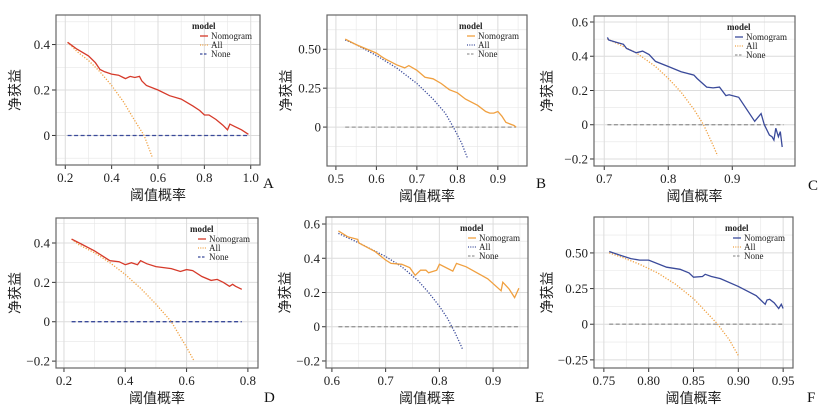  Describe the element at coordinates (811, 398) in the screenshot. I see `panel-label: F` at that location.